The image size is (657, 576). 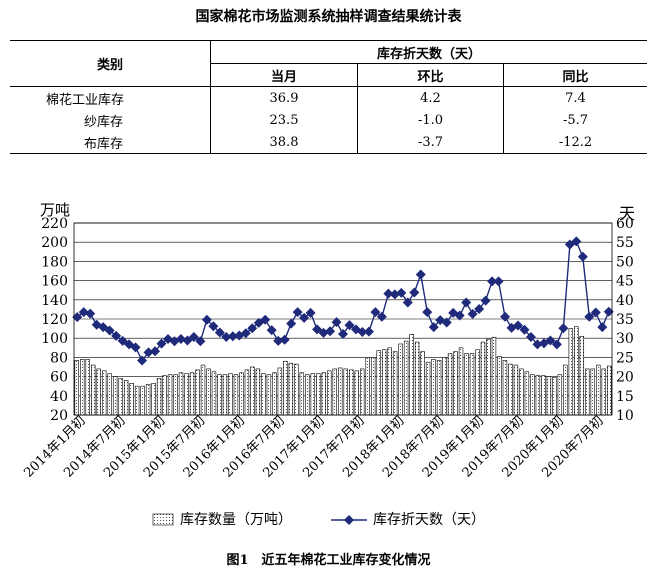 What do you see at coordinates (328, 142) in the screenshot?
I see `table-row: 布库存 38.8 -3.7 -12.2` at bounding box center [328, 142].